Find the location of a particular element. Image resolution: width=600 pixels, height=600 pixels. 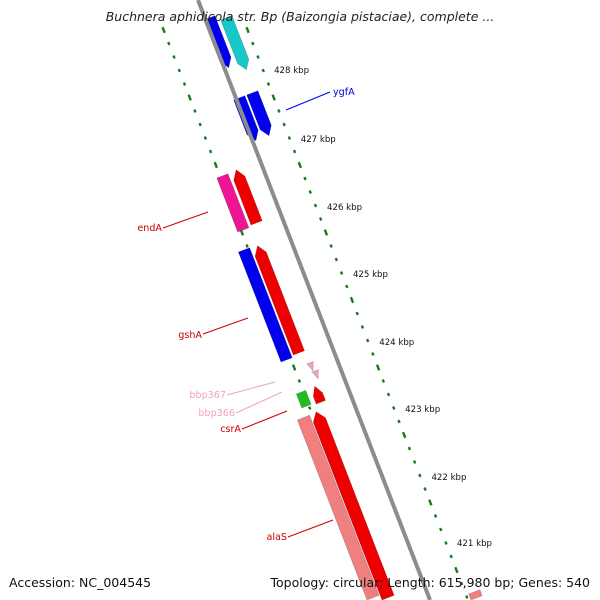

gene-label-endA: endA is located at coordinates (149, 228).